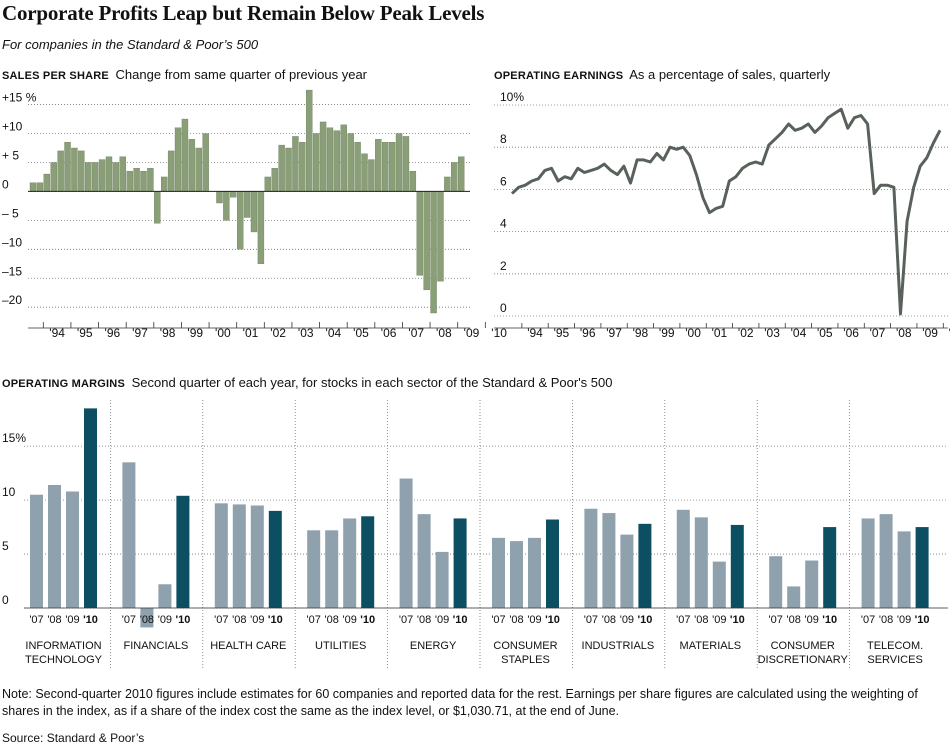 This screenshot has height=745, width=950. I want to click on earnings-x-tick-label: '07, so click(878, 333).